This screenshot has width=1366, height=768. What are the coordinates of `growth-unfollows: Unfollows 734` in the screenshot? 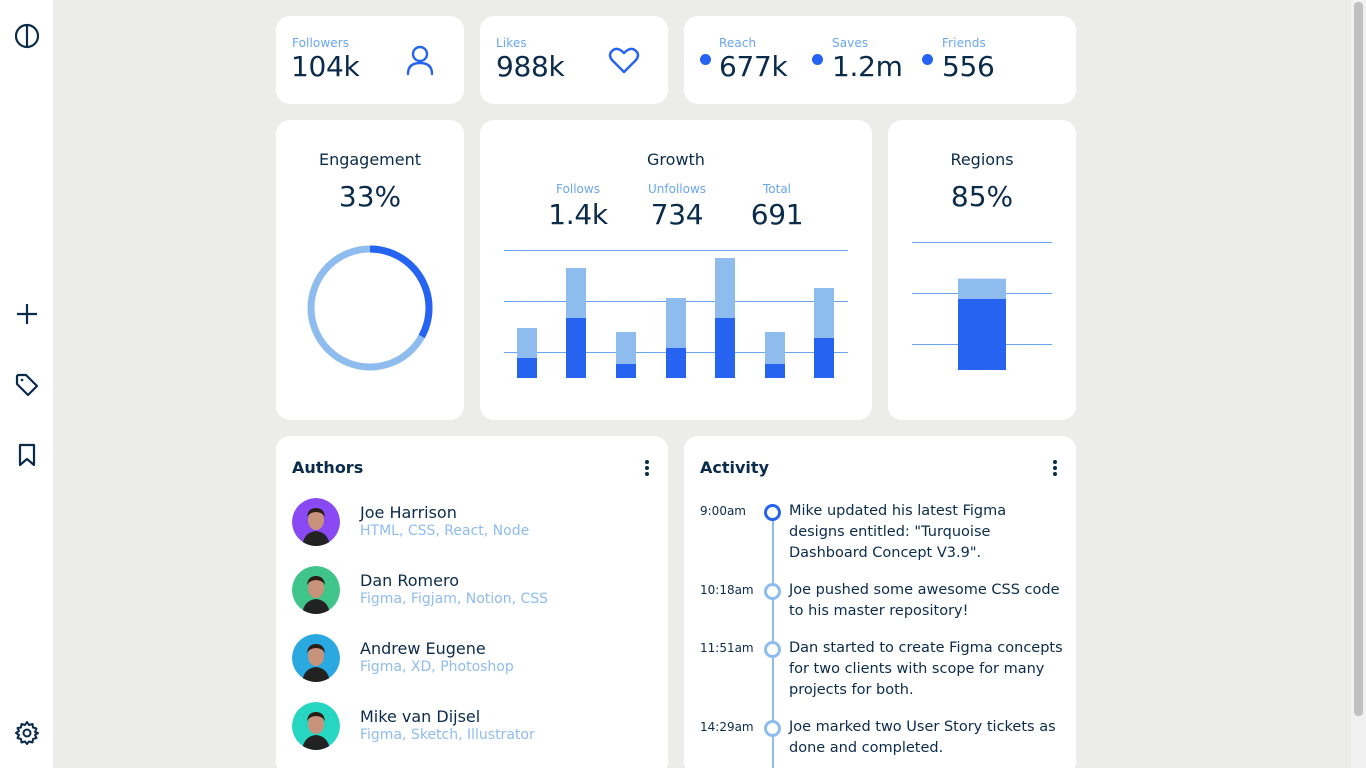 It's located at (677, 206).